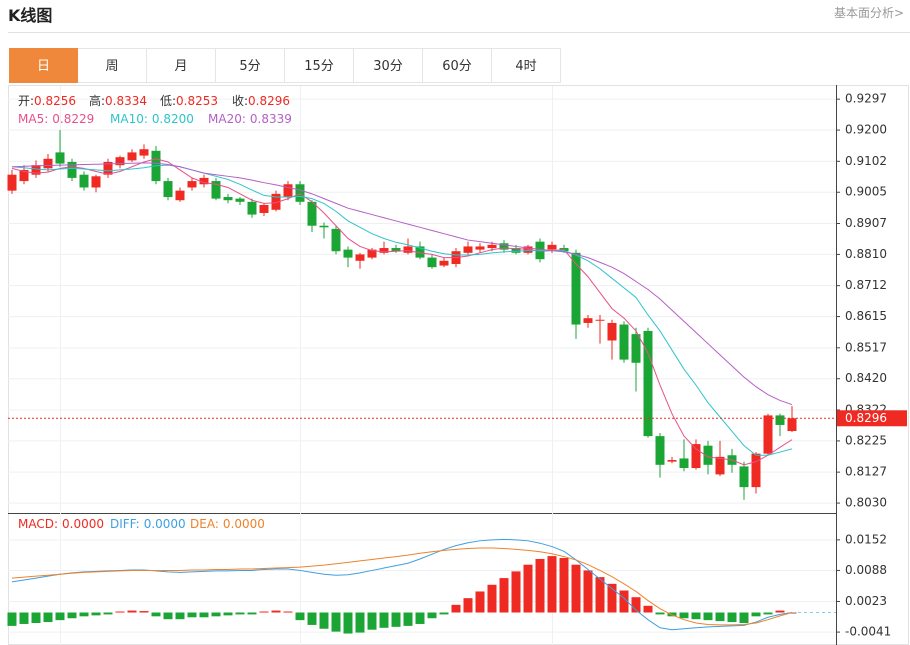 This screenshot has height=645, width=910. I want to click on period-tab: 月, so click(181, 65).